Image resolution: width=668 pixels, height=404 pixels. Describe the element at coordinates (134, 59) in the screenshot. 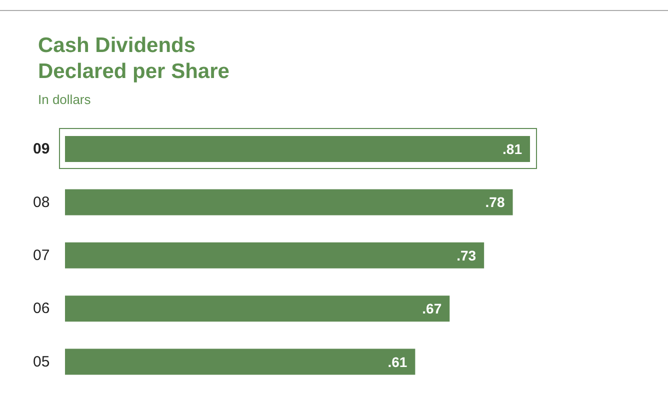

I see `chart-title: Cash Dividends Declared per Share` at that location.